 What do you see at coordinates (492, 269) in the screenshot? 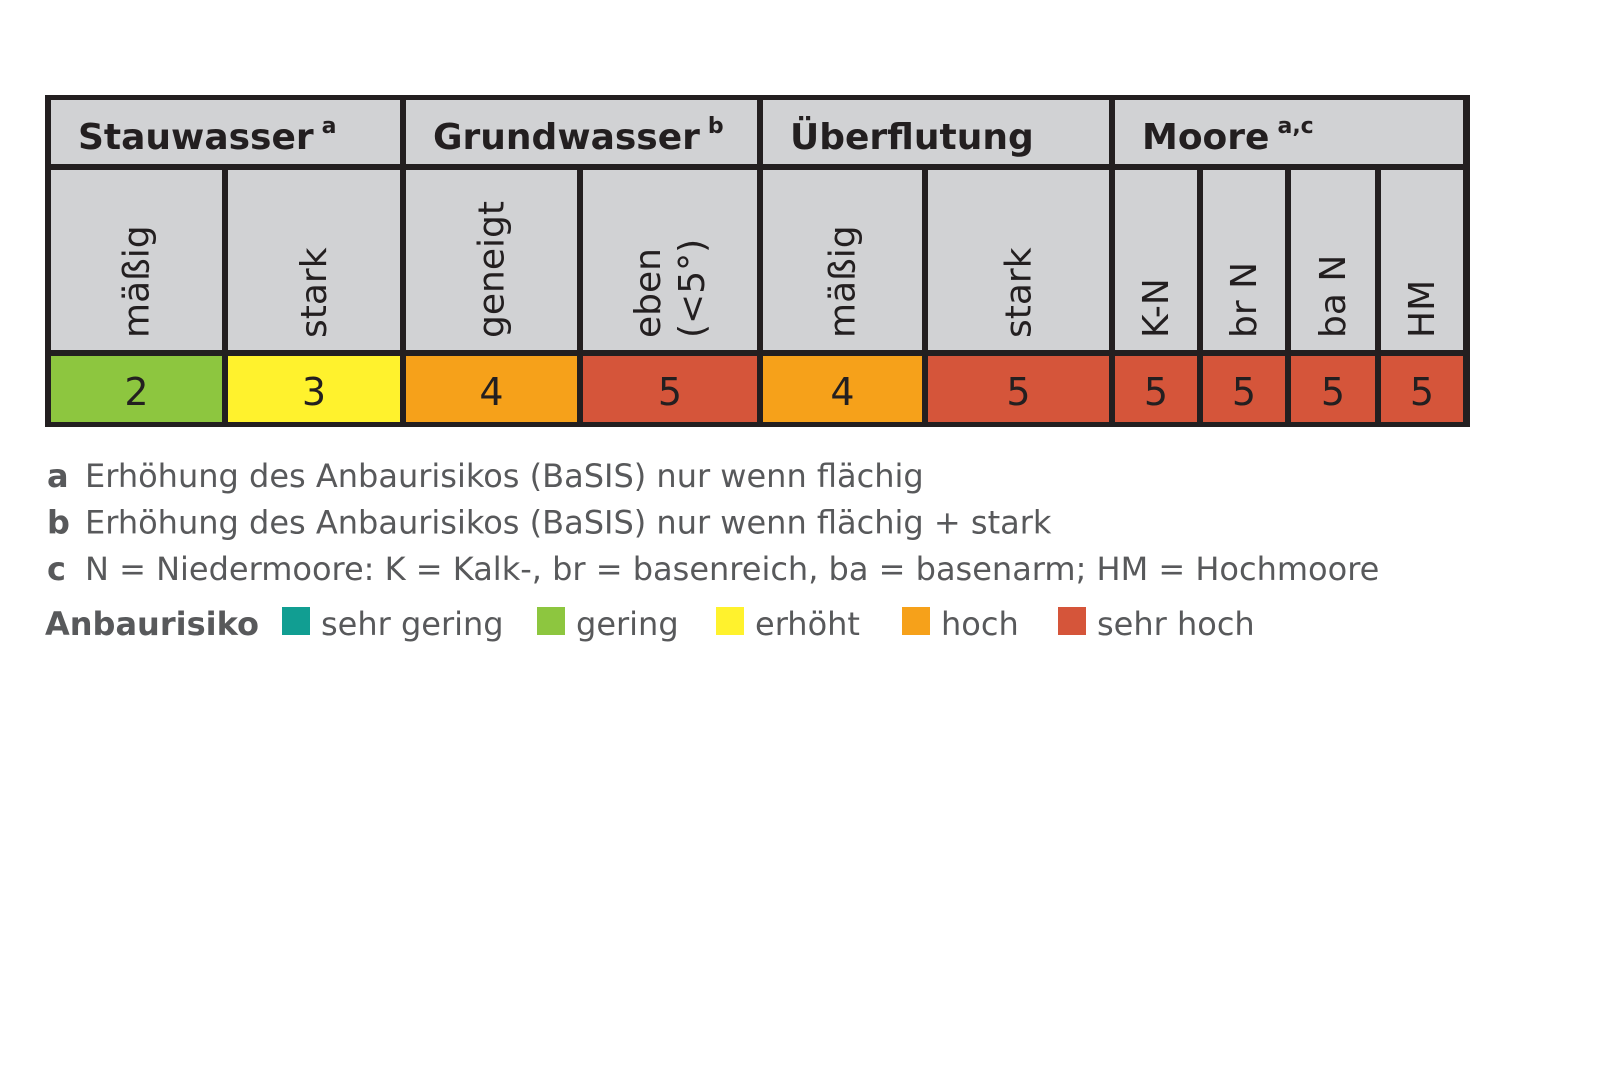
I see `sub-header: geneigt` at bounding box center [492, 269].